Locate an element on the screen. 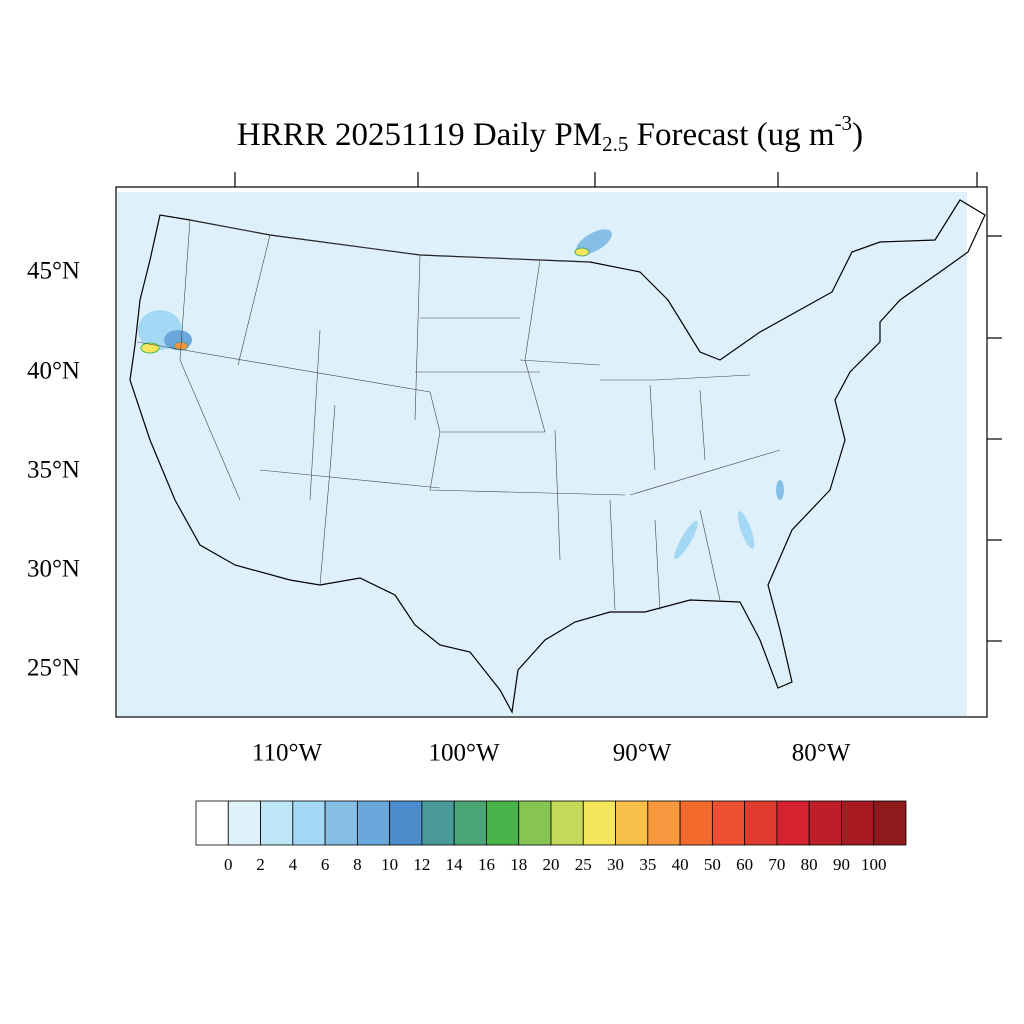  lat-label: 40°N is located at coordinates (53, 371).